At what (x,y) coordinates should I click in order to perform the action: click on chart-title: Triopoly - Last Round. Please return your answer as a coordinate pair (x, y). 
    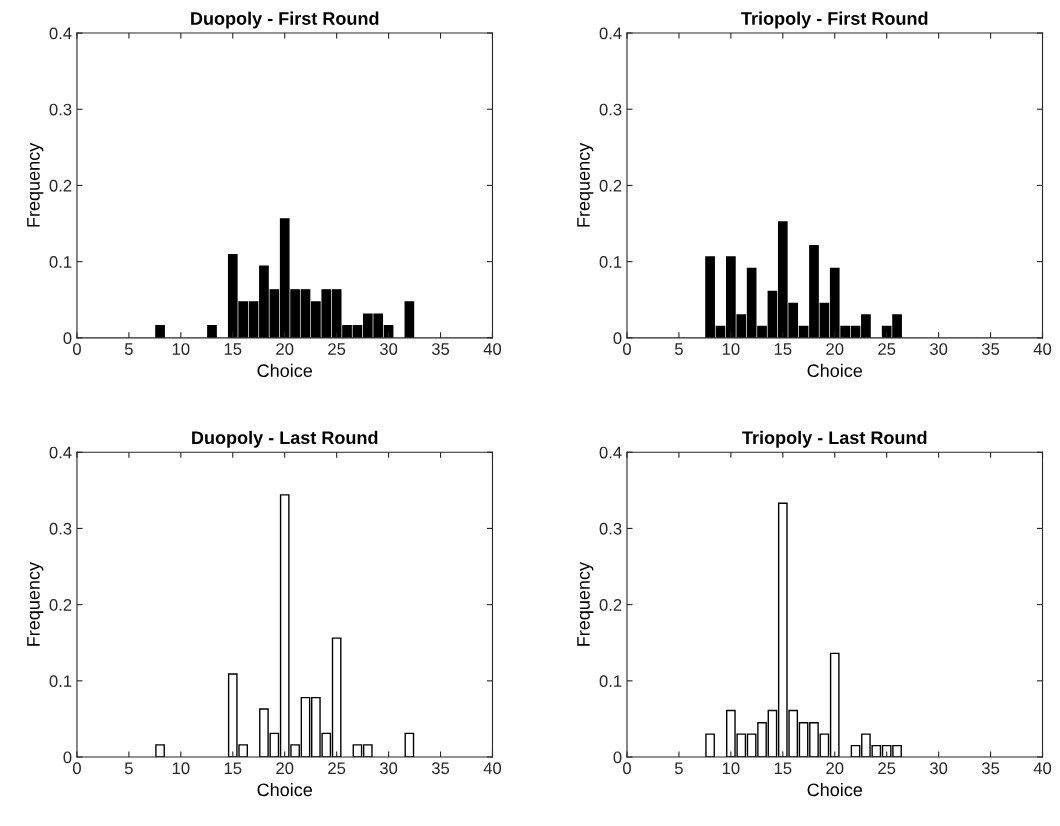
    Looking at the image, I should click on (834, 439).